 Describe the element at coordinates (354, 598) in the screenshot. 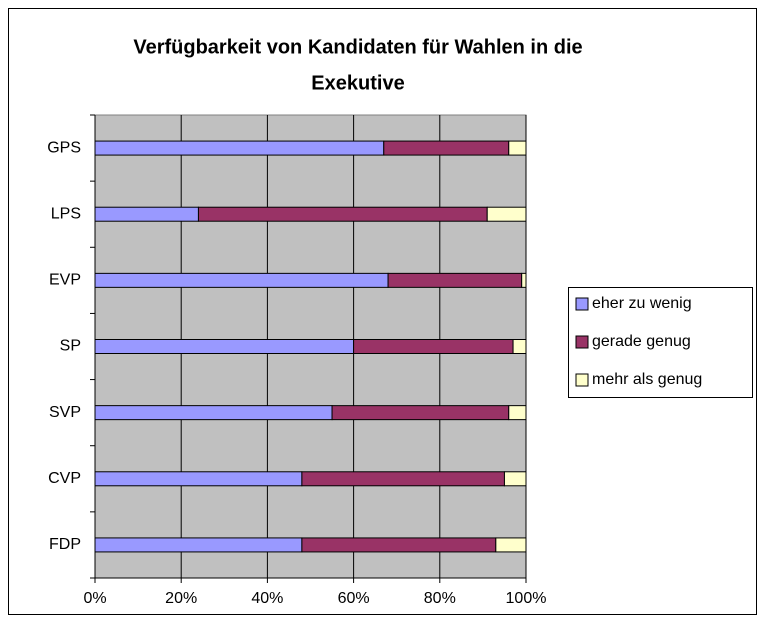

I see `x-tick-label: 60%` at that location.